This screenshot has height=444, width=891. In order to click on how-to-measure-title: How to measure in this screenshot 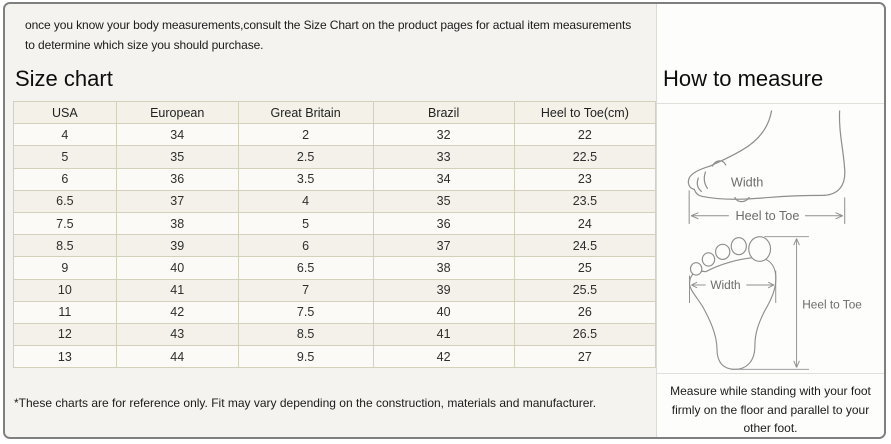, I will do `click(743, 78)`.